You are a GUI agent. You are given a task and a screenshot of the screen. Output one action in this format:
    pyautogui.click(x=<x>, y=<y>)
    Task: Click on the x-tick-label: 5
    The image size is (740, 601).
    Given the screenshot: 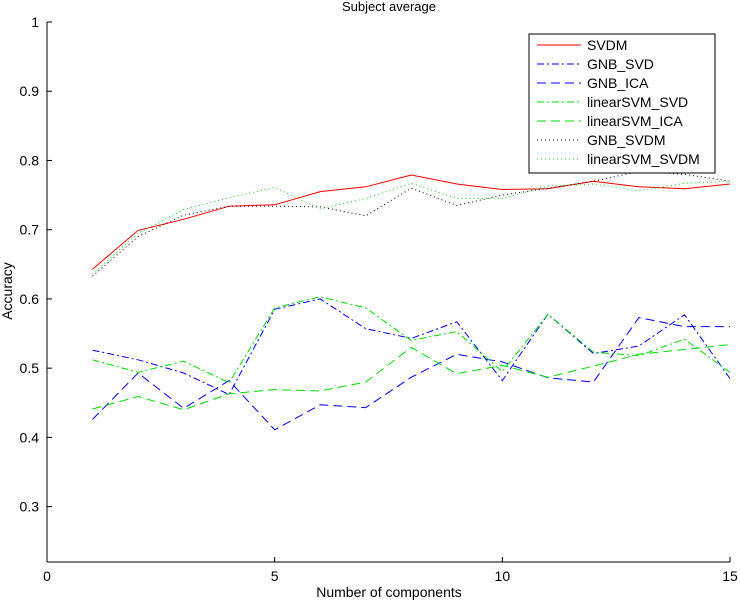 What is the action you would take?
    pyautogui.click(x=275, y=576)
    